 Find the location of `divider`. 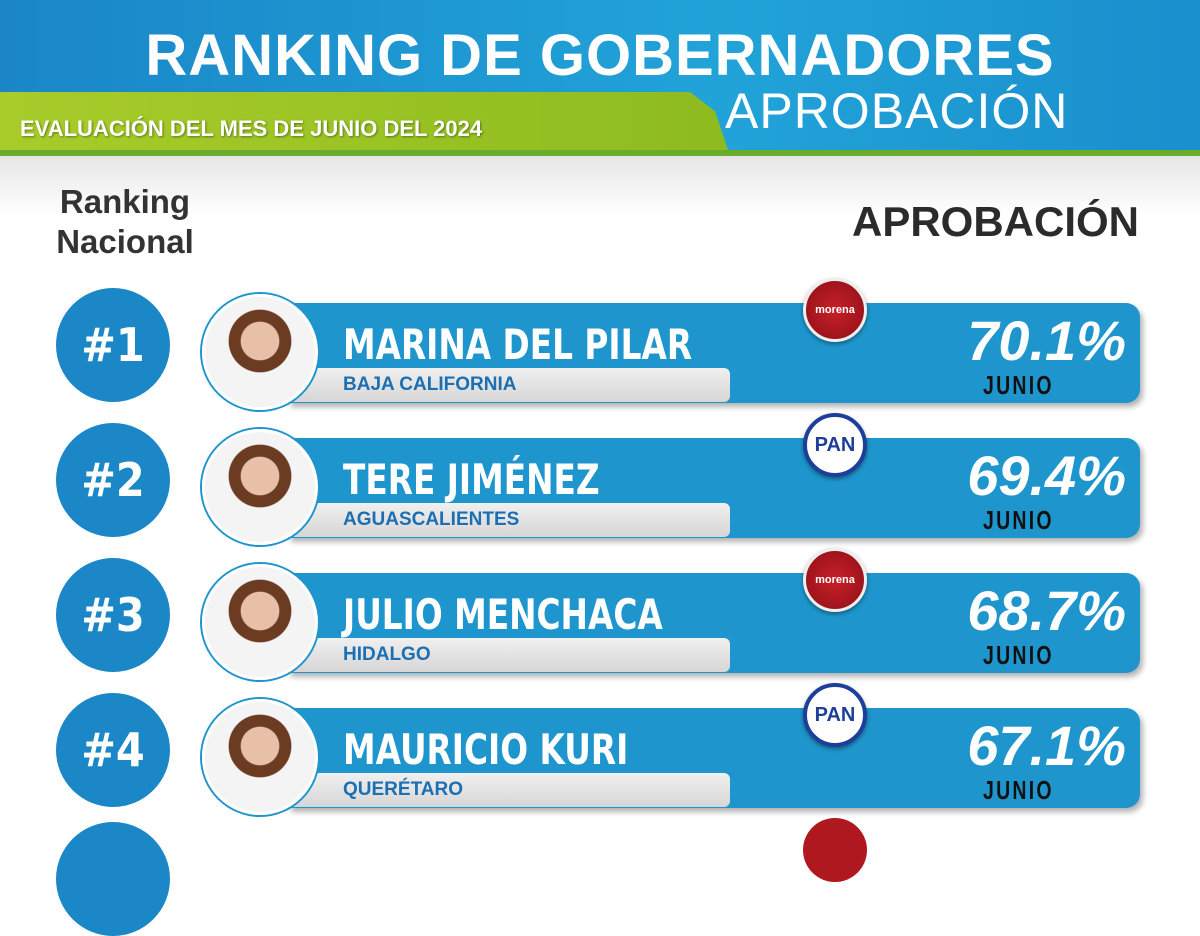

divider is located at coordinates (600, 153).